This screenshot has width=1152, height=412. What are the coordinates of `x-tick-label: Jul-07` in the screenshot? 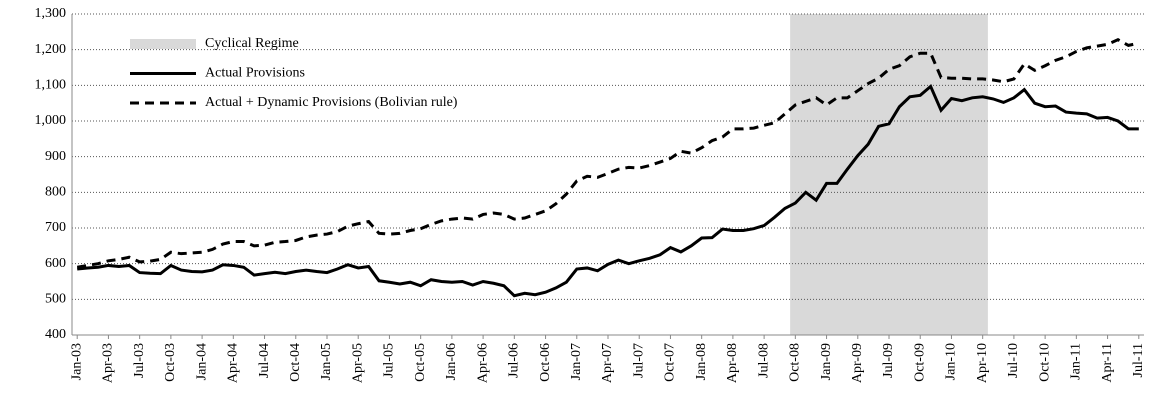 It's located at (638, 360).